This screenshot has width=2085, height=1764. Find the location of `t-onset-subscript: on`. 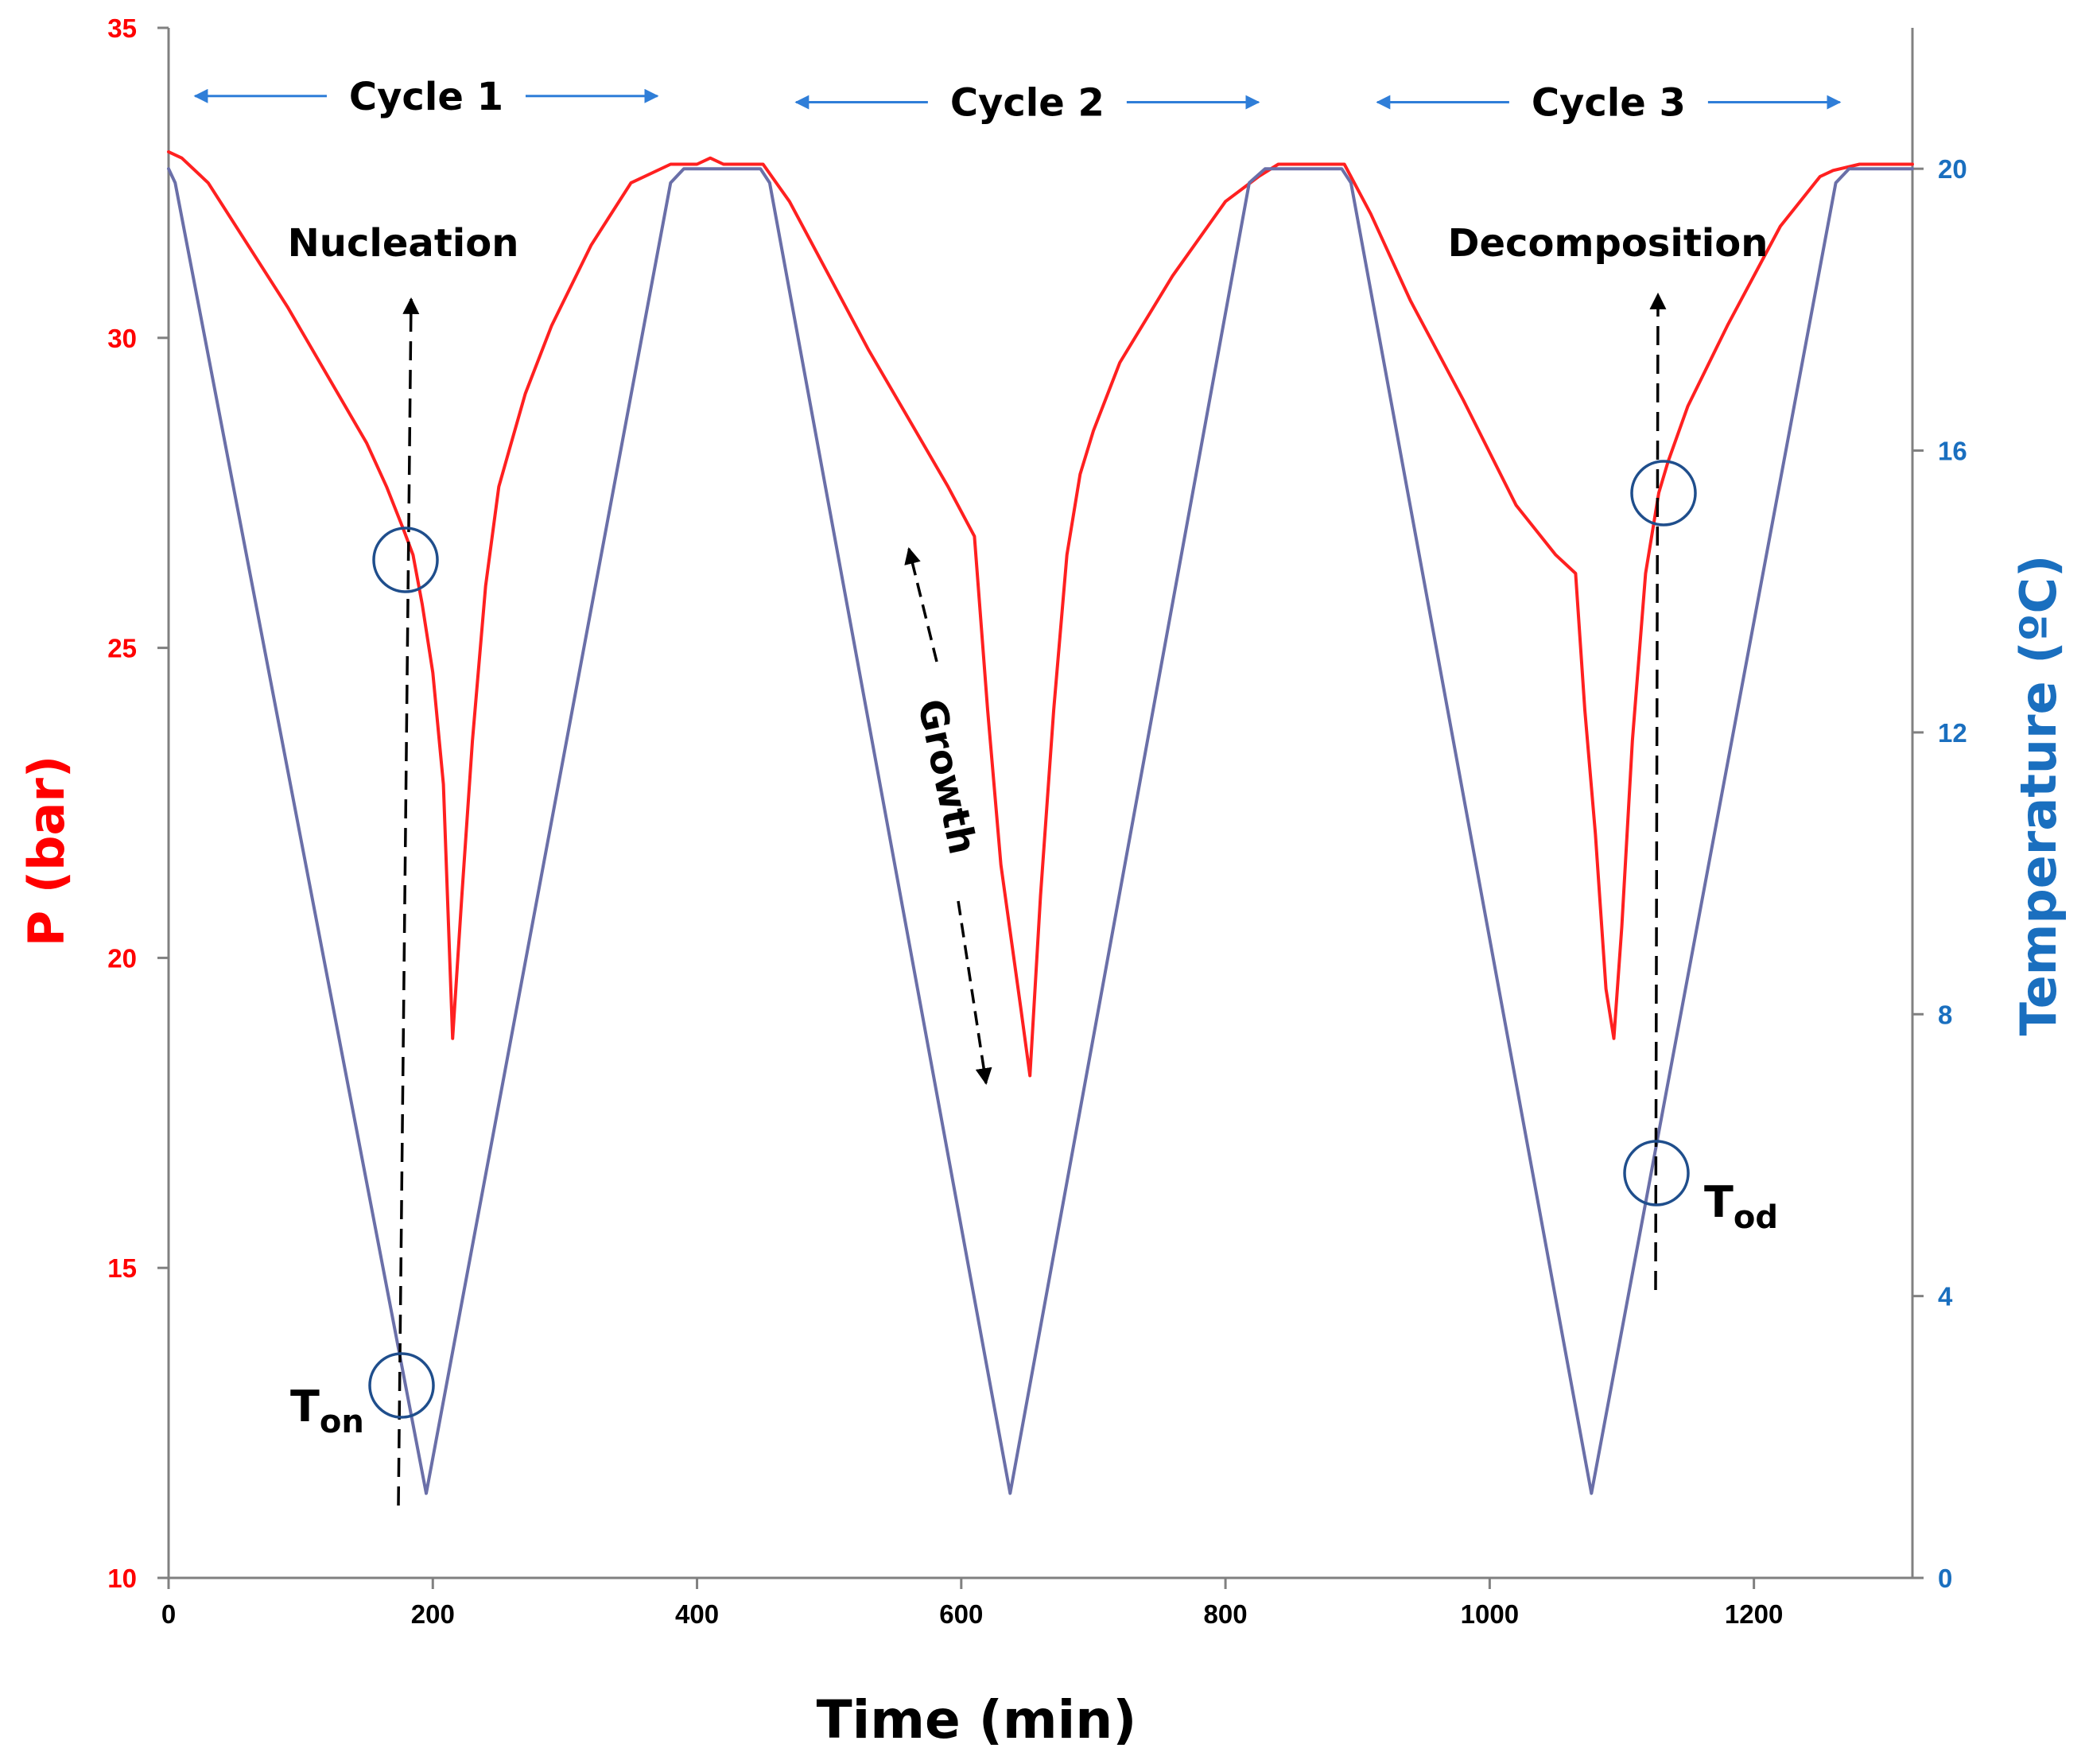

t-onset-subscript: on is located at coordinates (342, 1422).